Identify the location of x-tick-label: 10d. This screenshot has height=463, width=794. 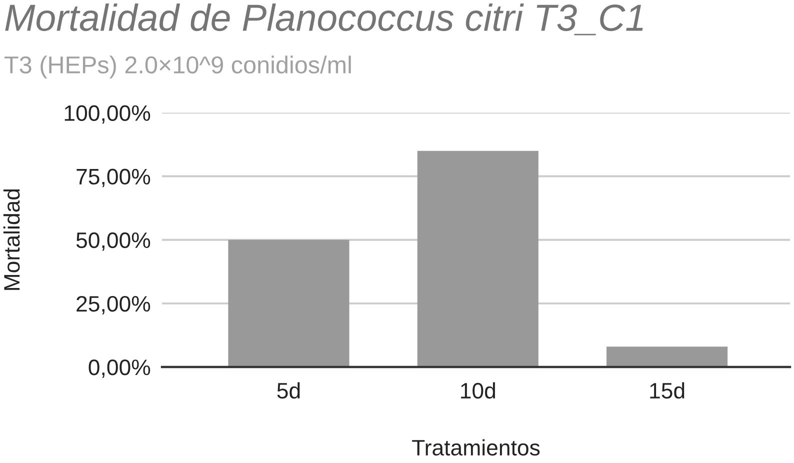
(478, 390).